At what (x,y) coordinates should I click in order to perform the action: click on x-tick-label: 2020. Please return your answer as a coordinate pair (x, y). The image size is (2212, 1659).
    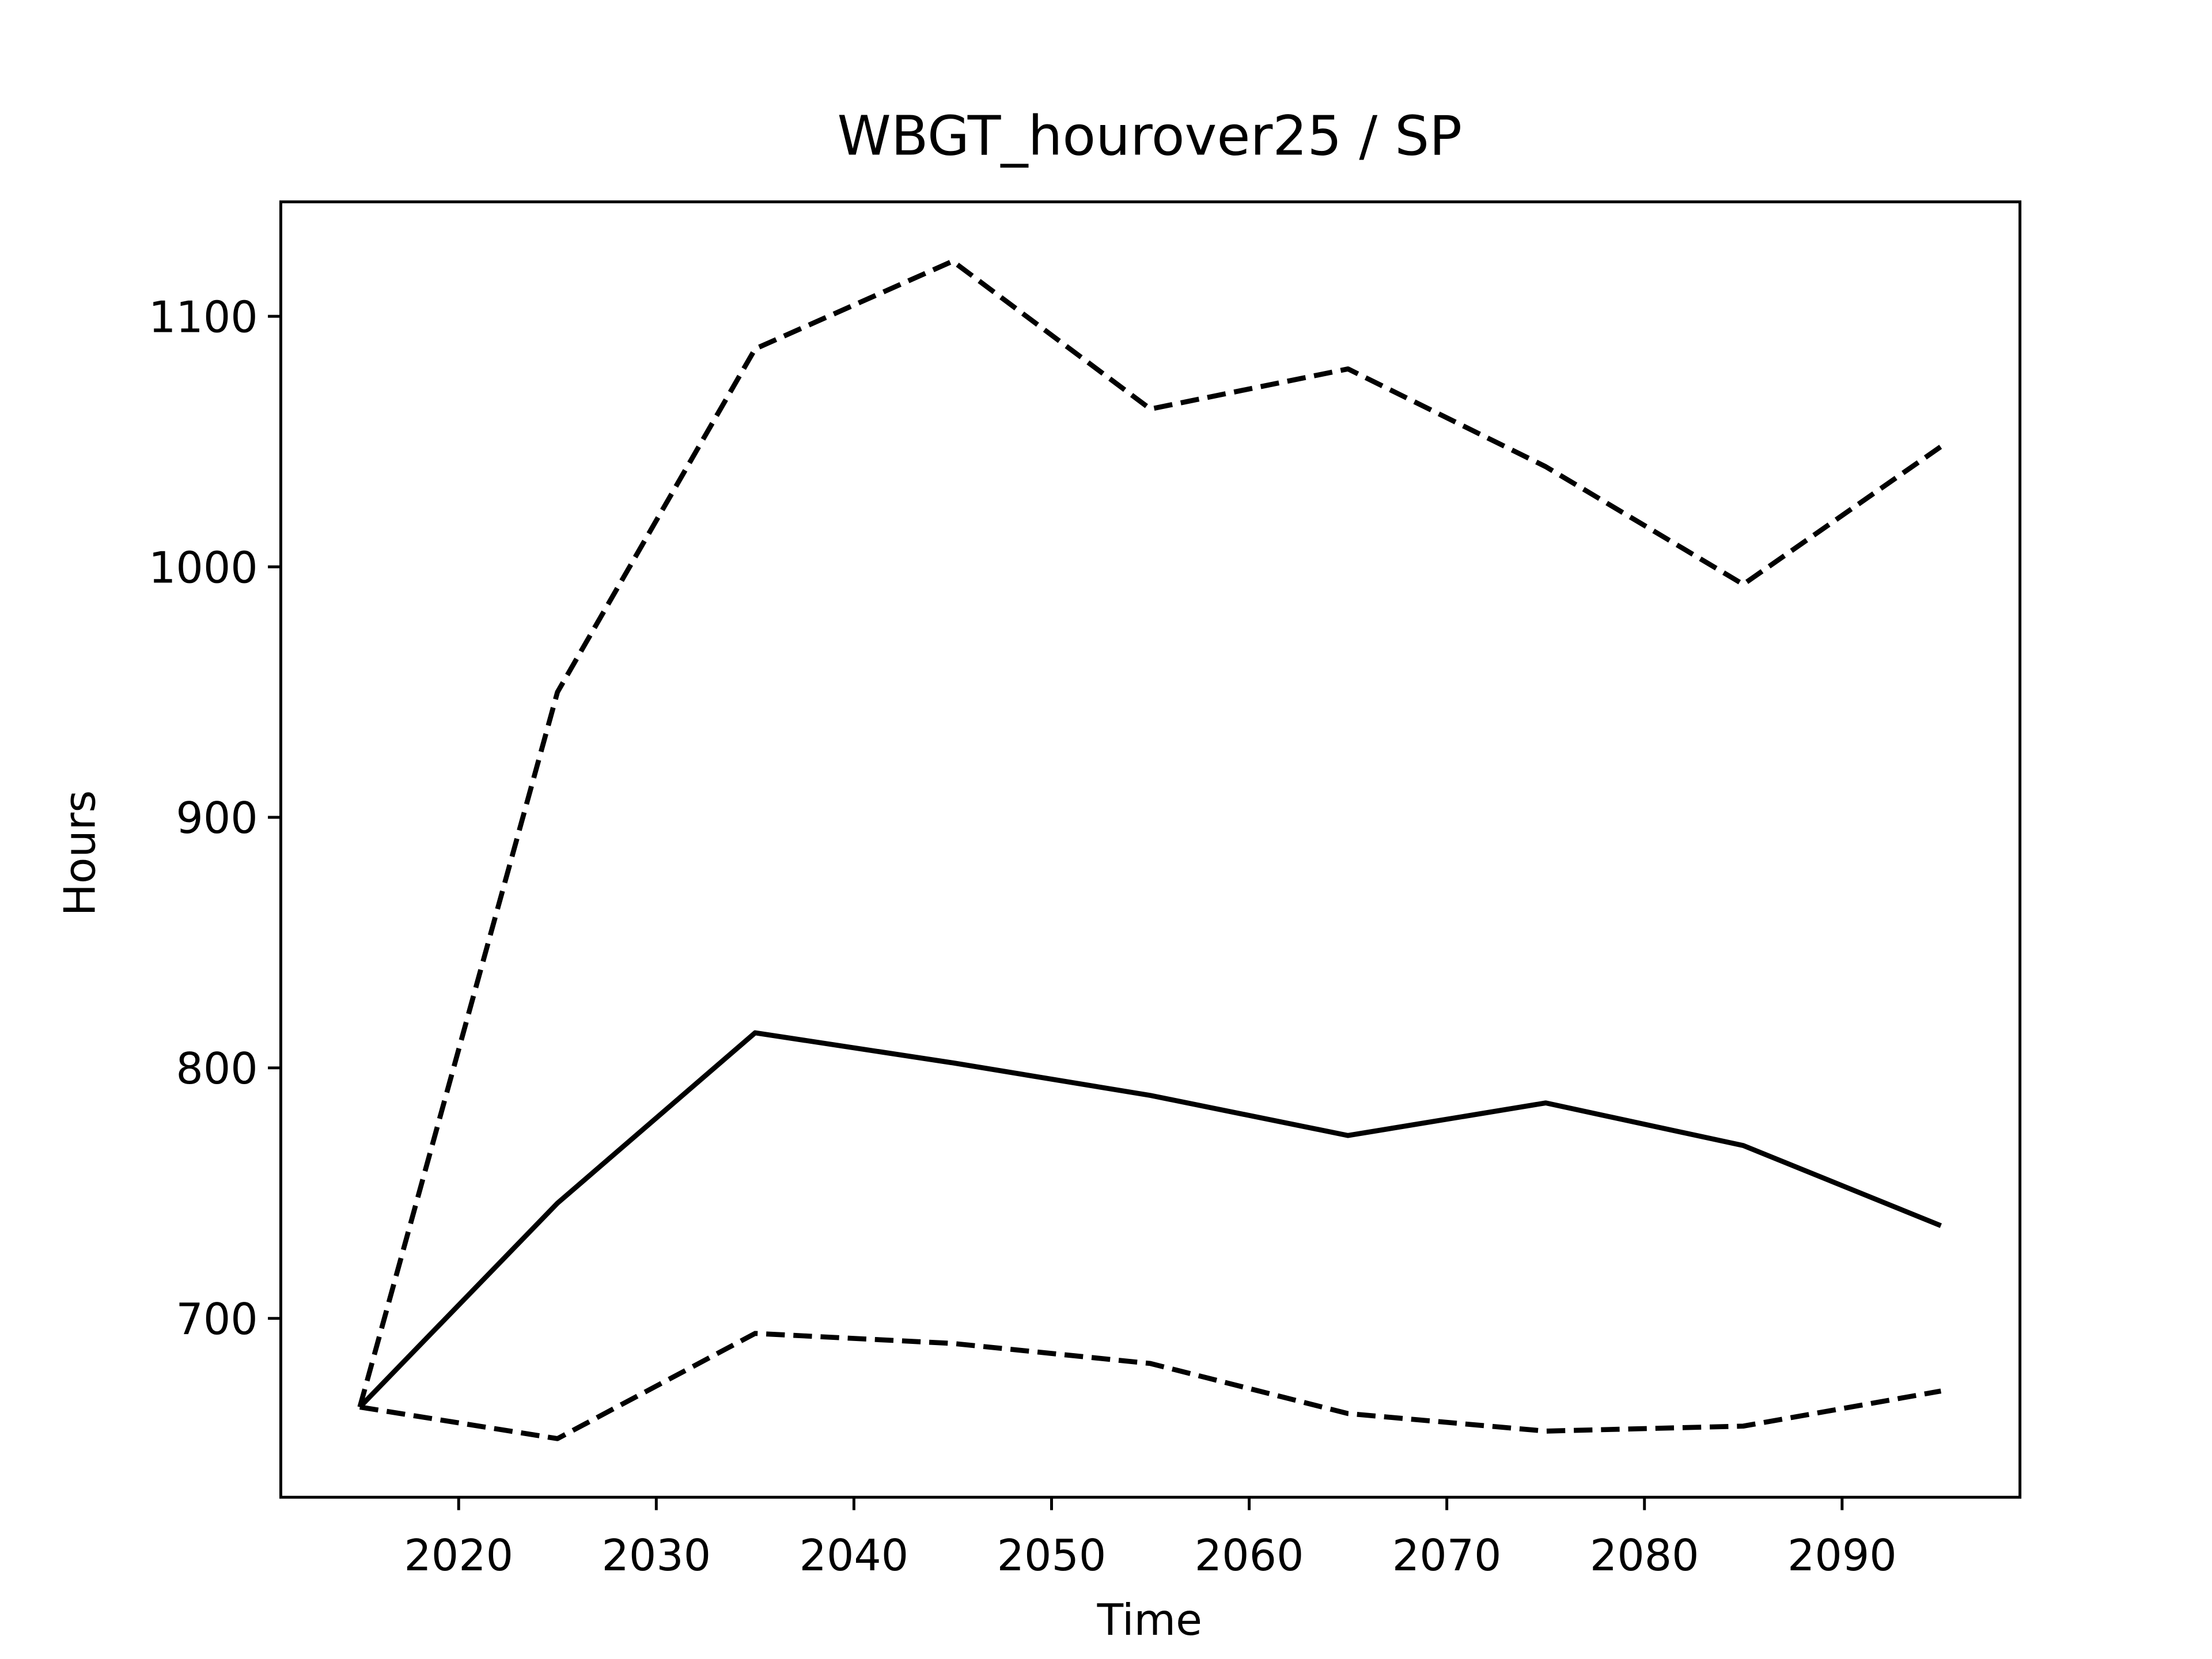
    Looking at the image, I should click on (458, 1556).